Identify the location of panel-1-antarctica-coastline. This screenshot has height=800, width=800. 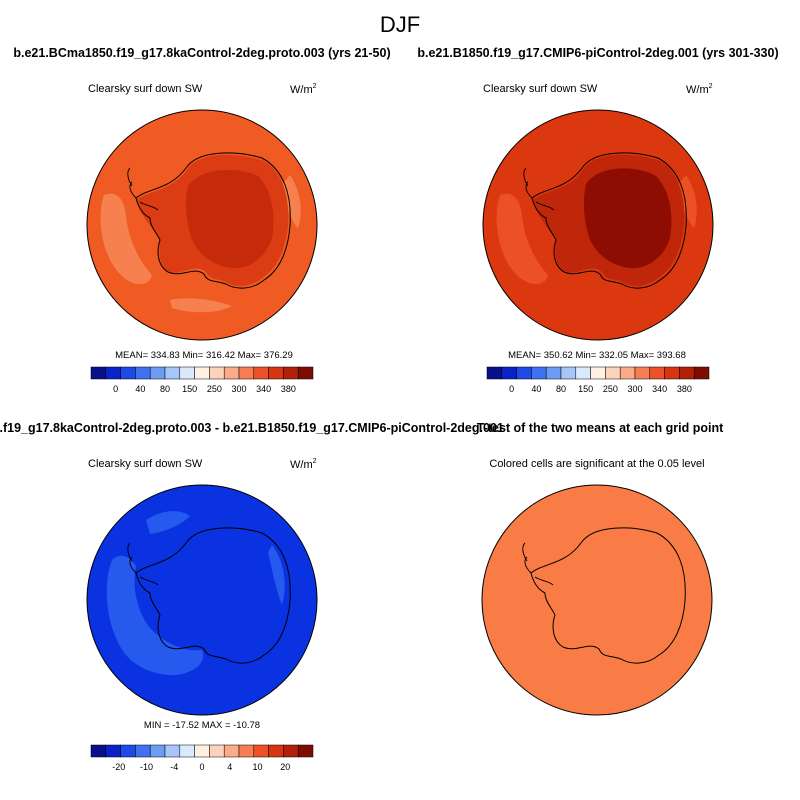
(213, 220).